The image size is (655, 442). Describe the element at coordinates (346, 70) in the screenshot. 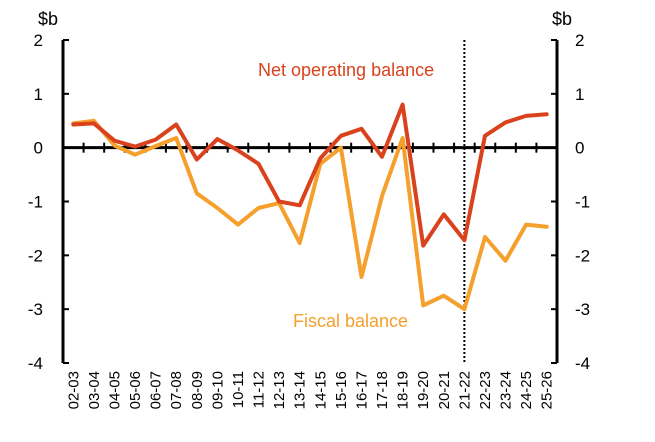

I see `series-label-net-operating-balance: Net operating balance` at that location.